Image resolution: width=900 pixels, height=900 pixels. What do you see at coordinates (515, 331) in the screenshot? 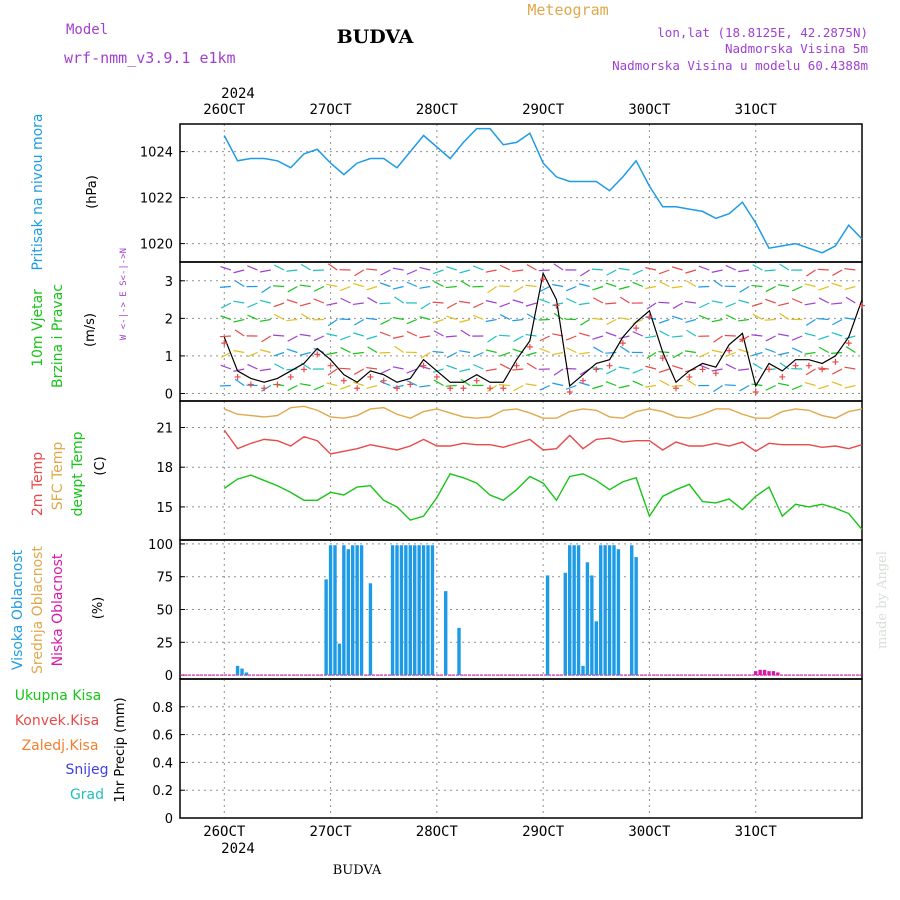
I see `wind-panel: 0 1 2 3` at bounding box center [515, 331].